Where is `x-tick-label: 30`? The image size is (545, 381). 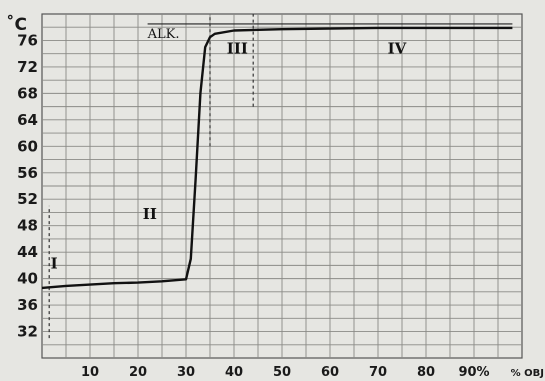
x-tick-label: 30 is located at coordinates (186, 372).